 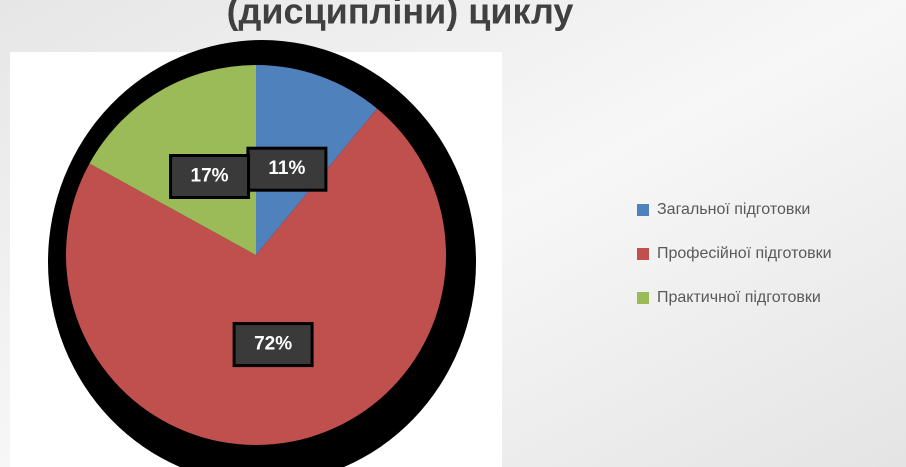 I want to click on data-label: 17%, so click(x=210, y=176).